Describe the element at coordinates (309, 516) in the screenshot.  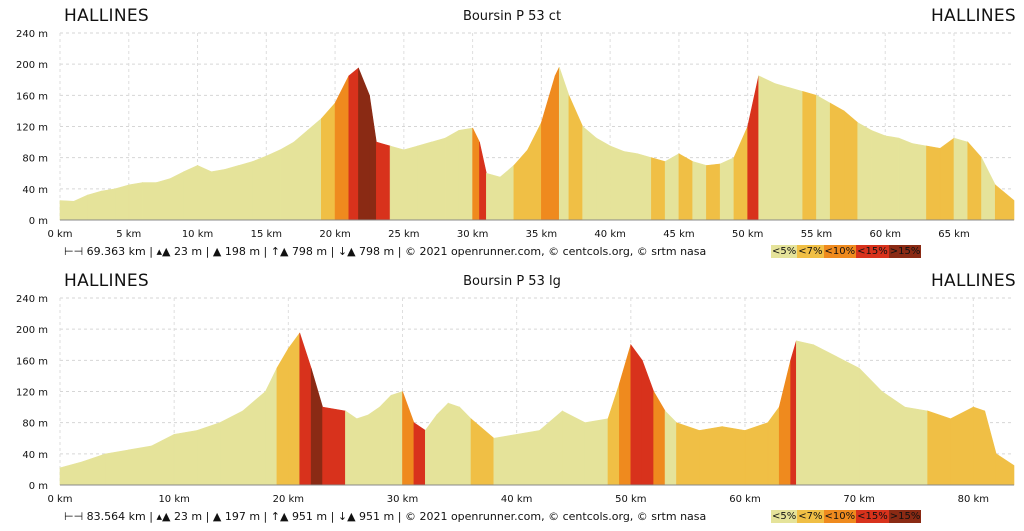
I see `ascent-value: 951 m` at that location.